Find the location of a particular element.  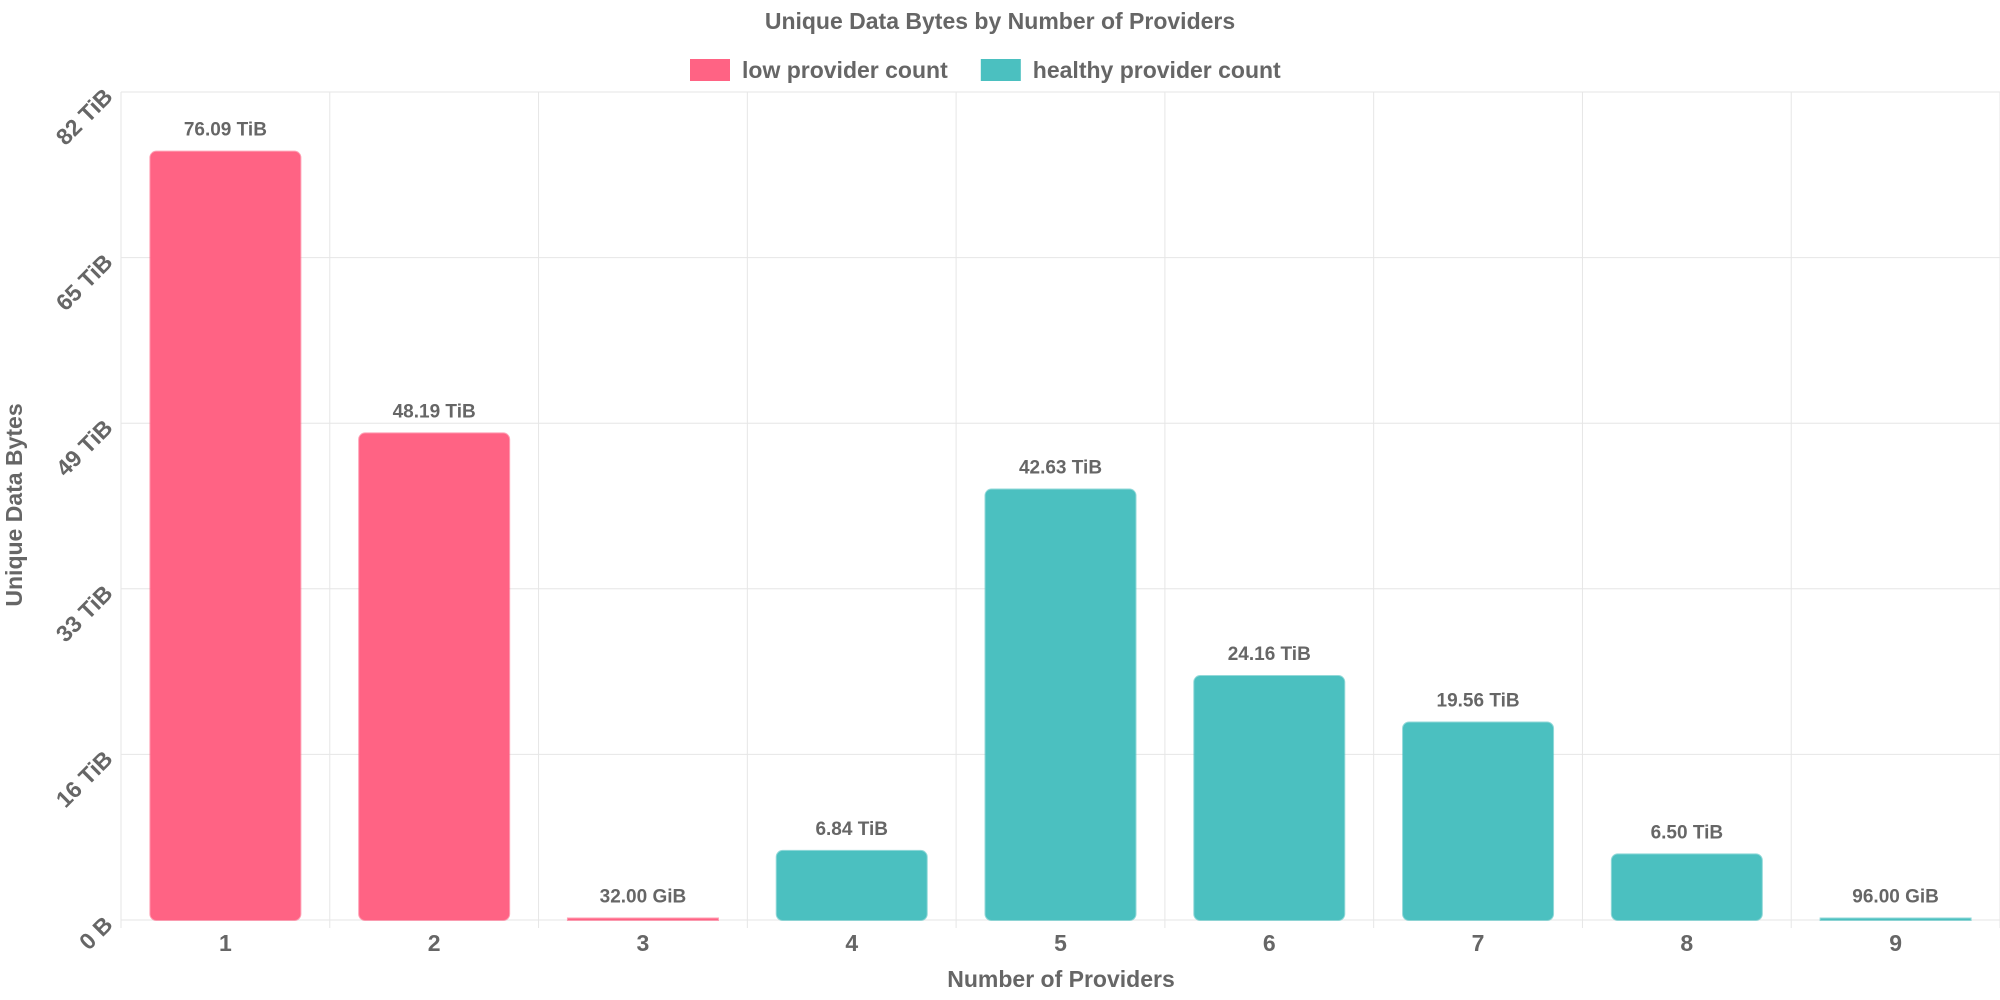

y-axis-title: Unique Data Bytes is located at coordinates (14, 504).